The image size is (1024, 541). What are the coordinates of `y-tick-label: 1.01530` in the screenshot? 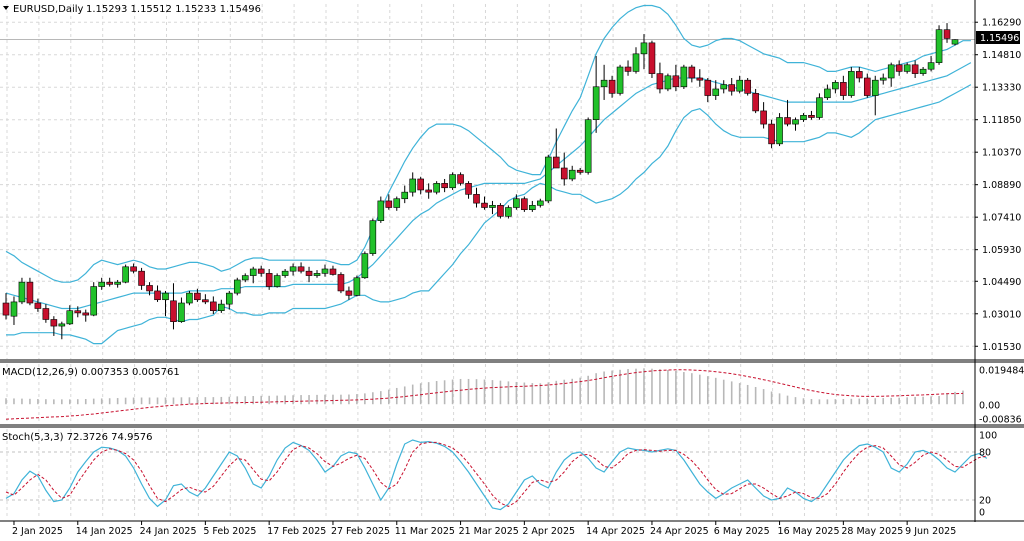 It's located at (1001, 347).